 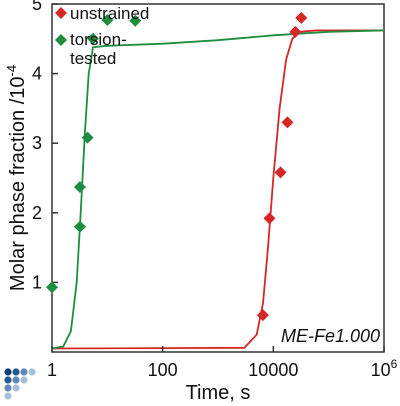 I want to click on x-axis-label: Time, s, so click(x=218, y=393).